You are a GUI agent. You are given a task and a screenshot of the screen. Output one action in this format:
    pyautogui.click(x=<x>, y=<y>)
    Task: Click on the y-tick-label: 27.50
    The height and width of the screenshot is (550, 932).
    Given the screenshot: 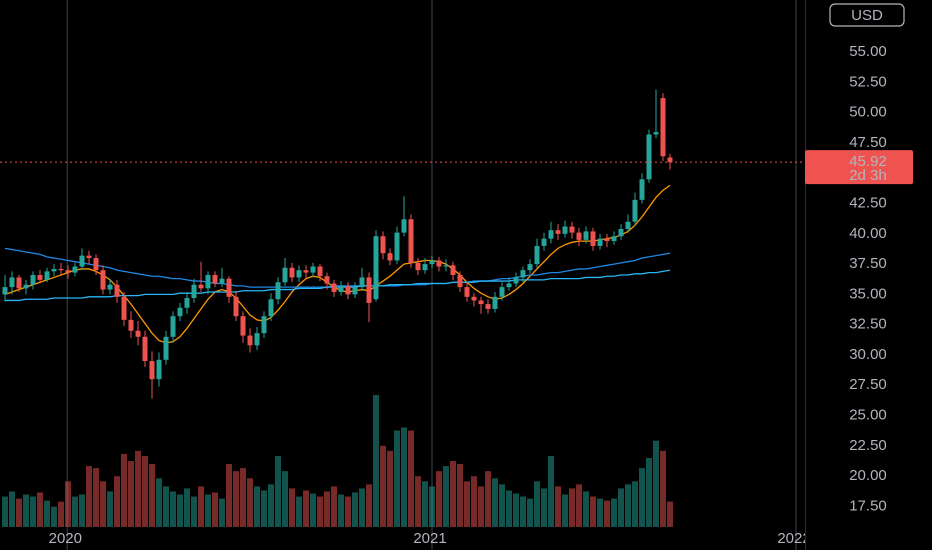 What is the action you would take?
    pyautogui.click(x=868, y=384)
    